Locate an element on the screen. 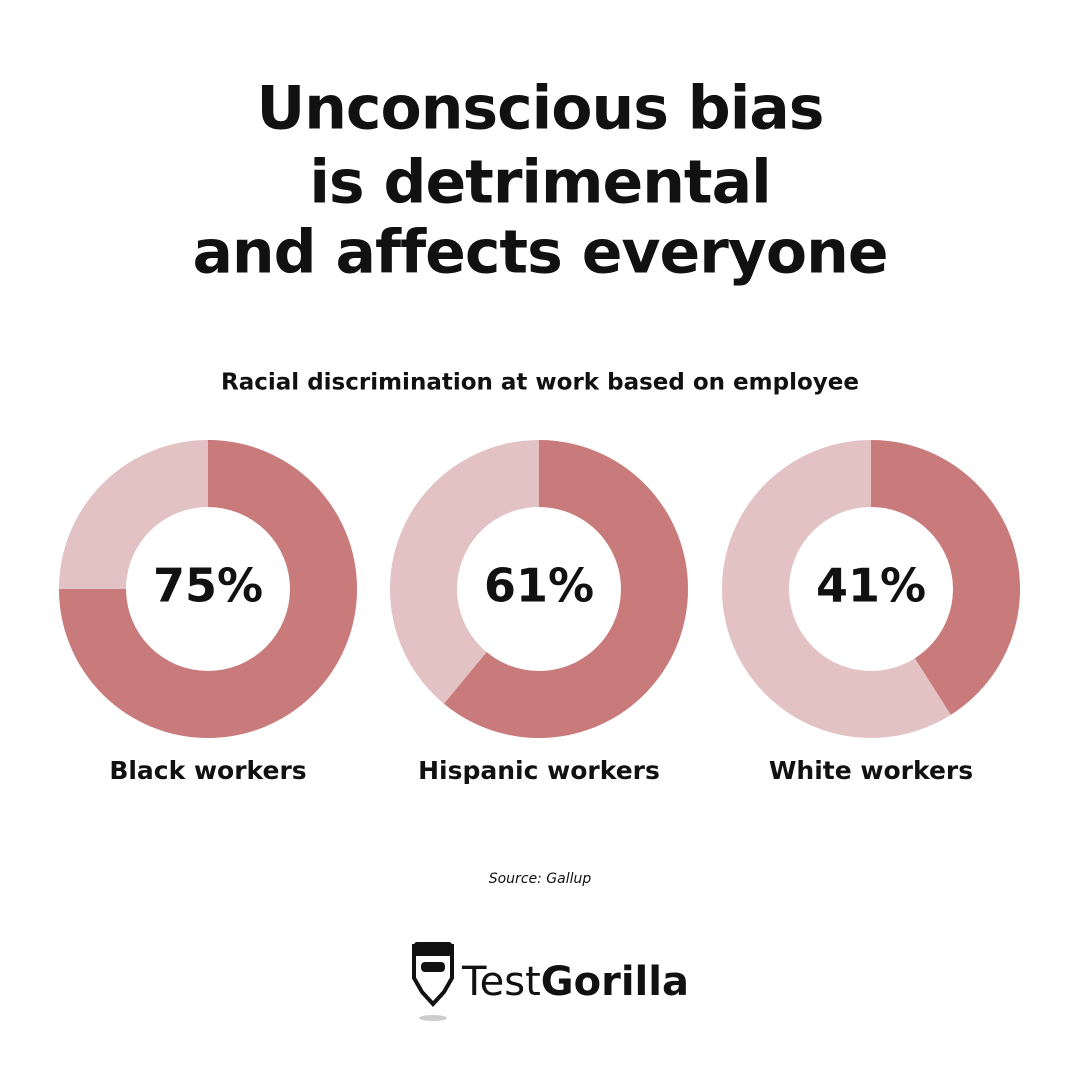 The image size is (1080, 1080). logo: TestGorilla is located at coordinates (550, 981).